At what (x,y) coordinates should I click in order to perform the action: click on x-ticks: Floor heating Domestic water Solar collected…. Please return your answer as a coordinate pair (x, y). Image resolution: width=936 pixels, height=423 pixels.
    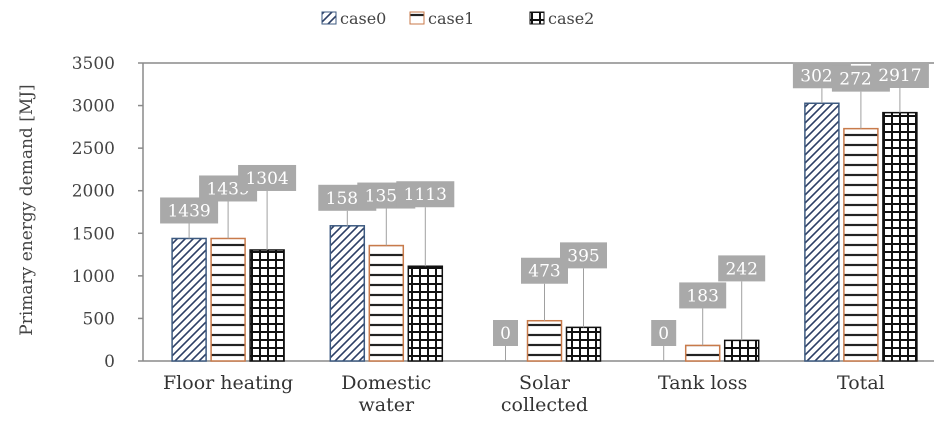
    Looking at the image, I should click on (524, 394).